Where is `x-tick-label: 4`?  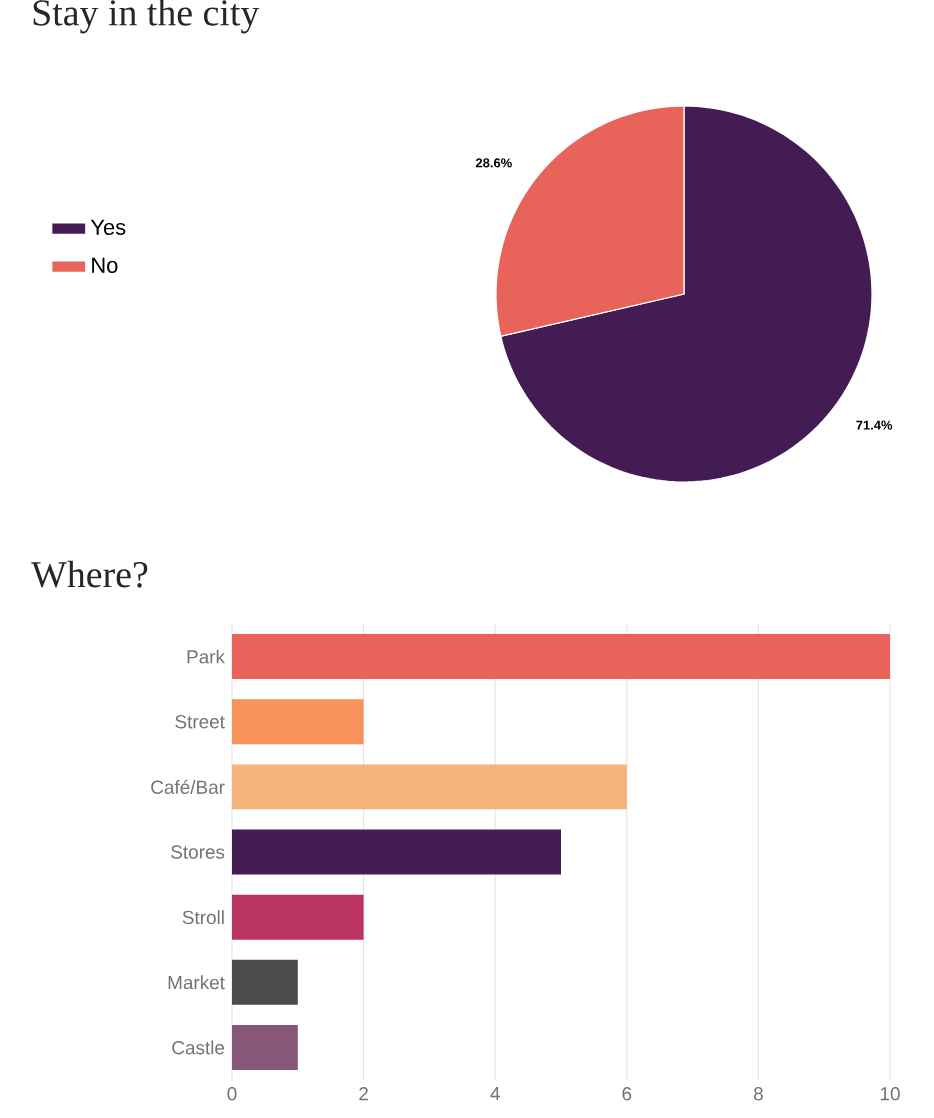
x-tick-label: 4 is located at coordinates (495, 1094).